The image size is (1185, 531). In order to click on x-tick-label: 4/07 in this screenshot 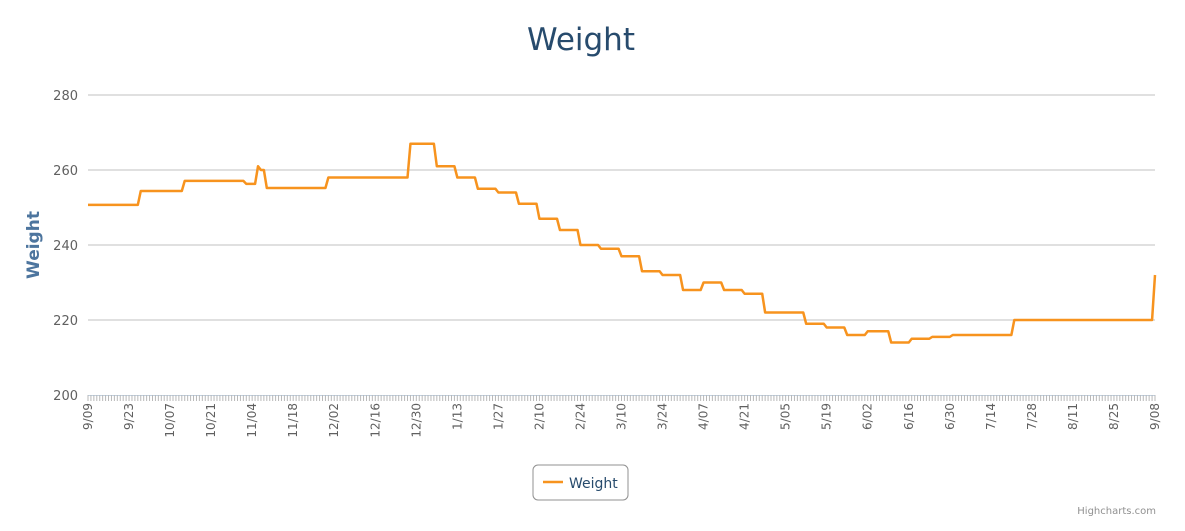, I will do `click(704, 416)`.